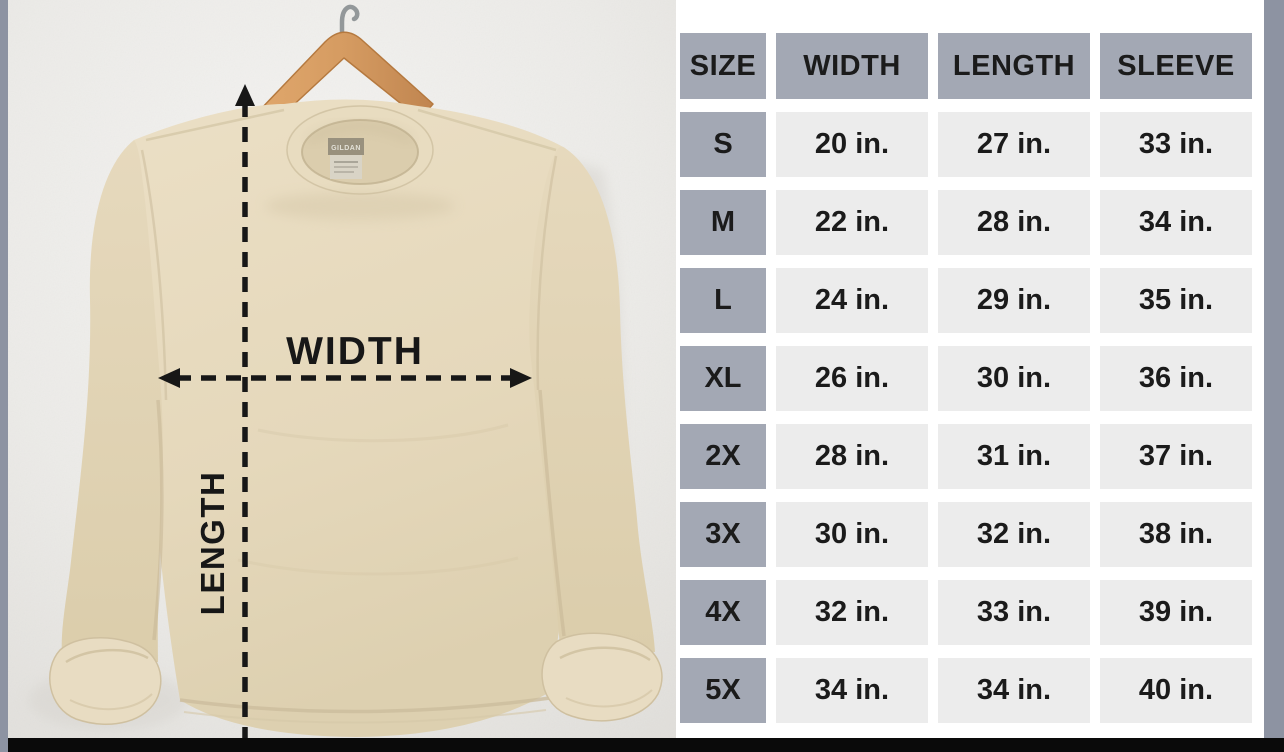  What do you see at coordinates (723, 300) in the screenshot?
I see `size-cell: L` at bounding box center [723, 300].